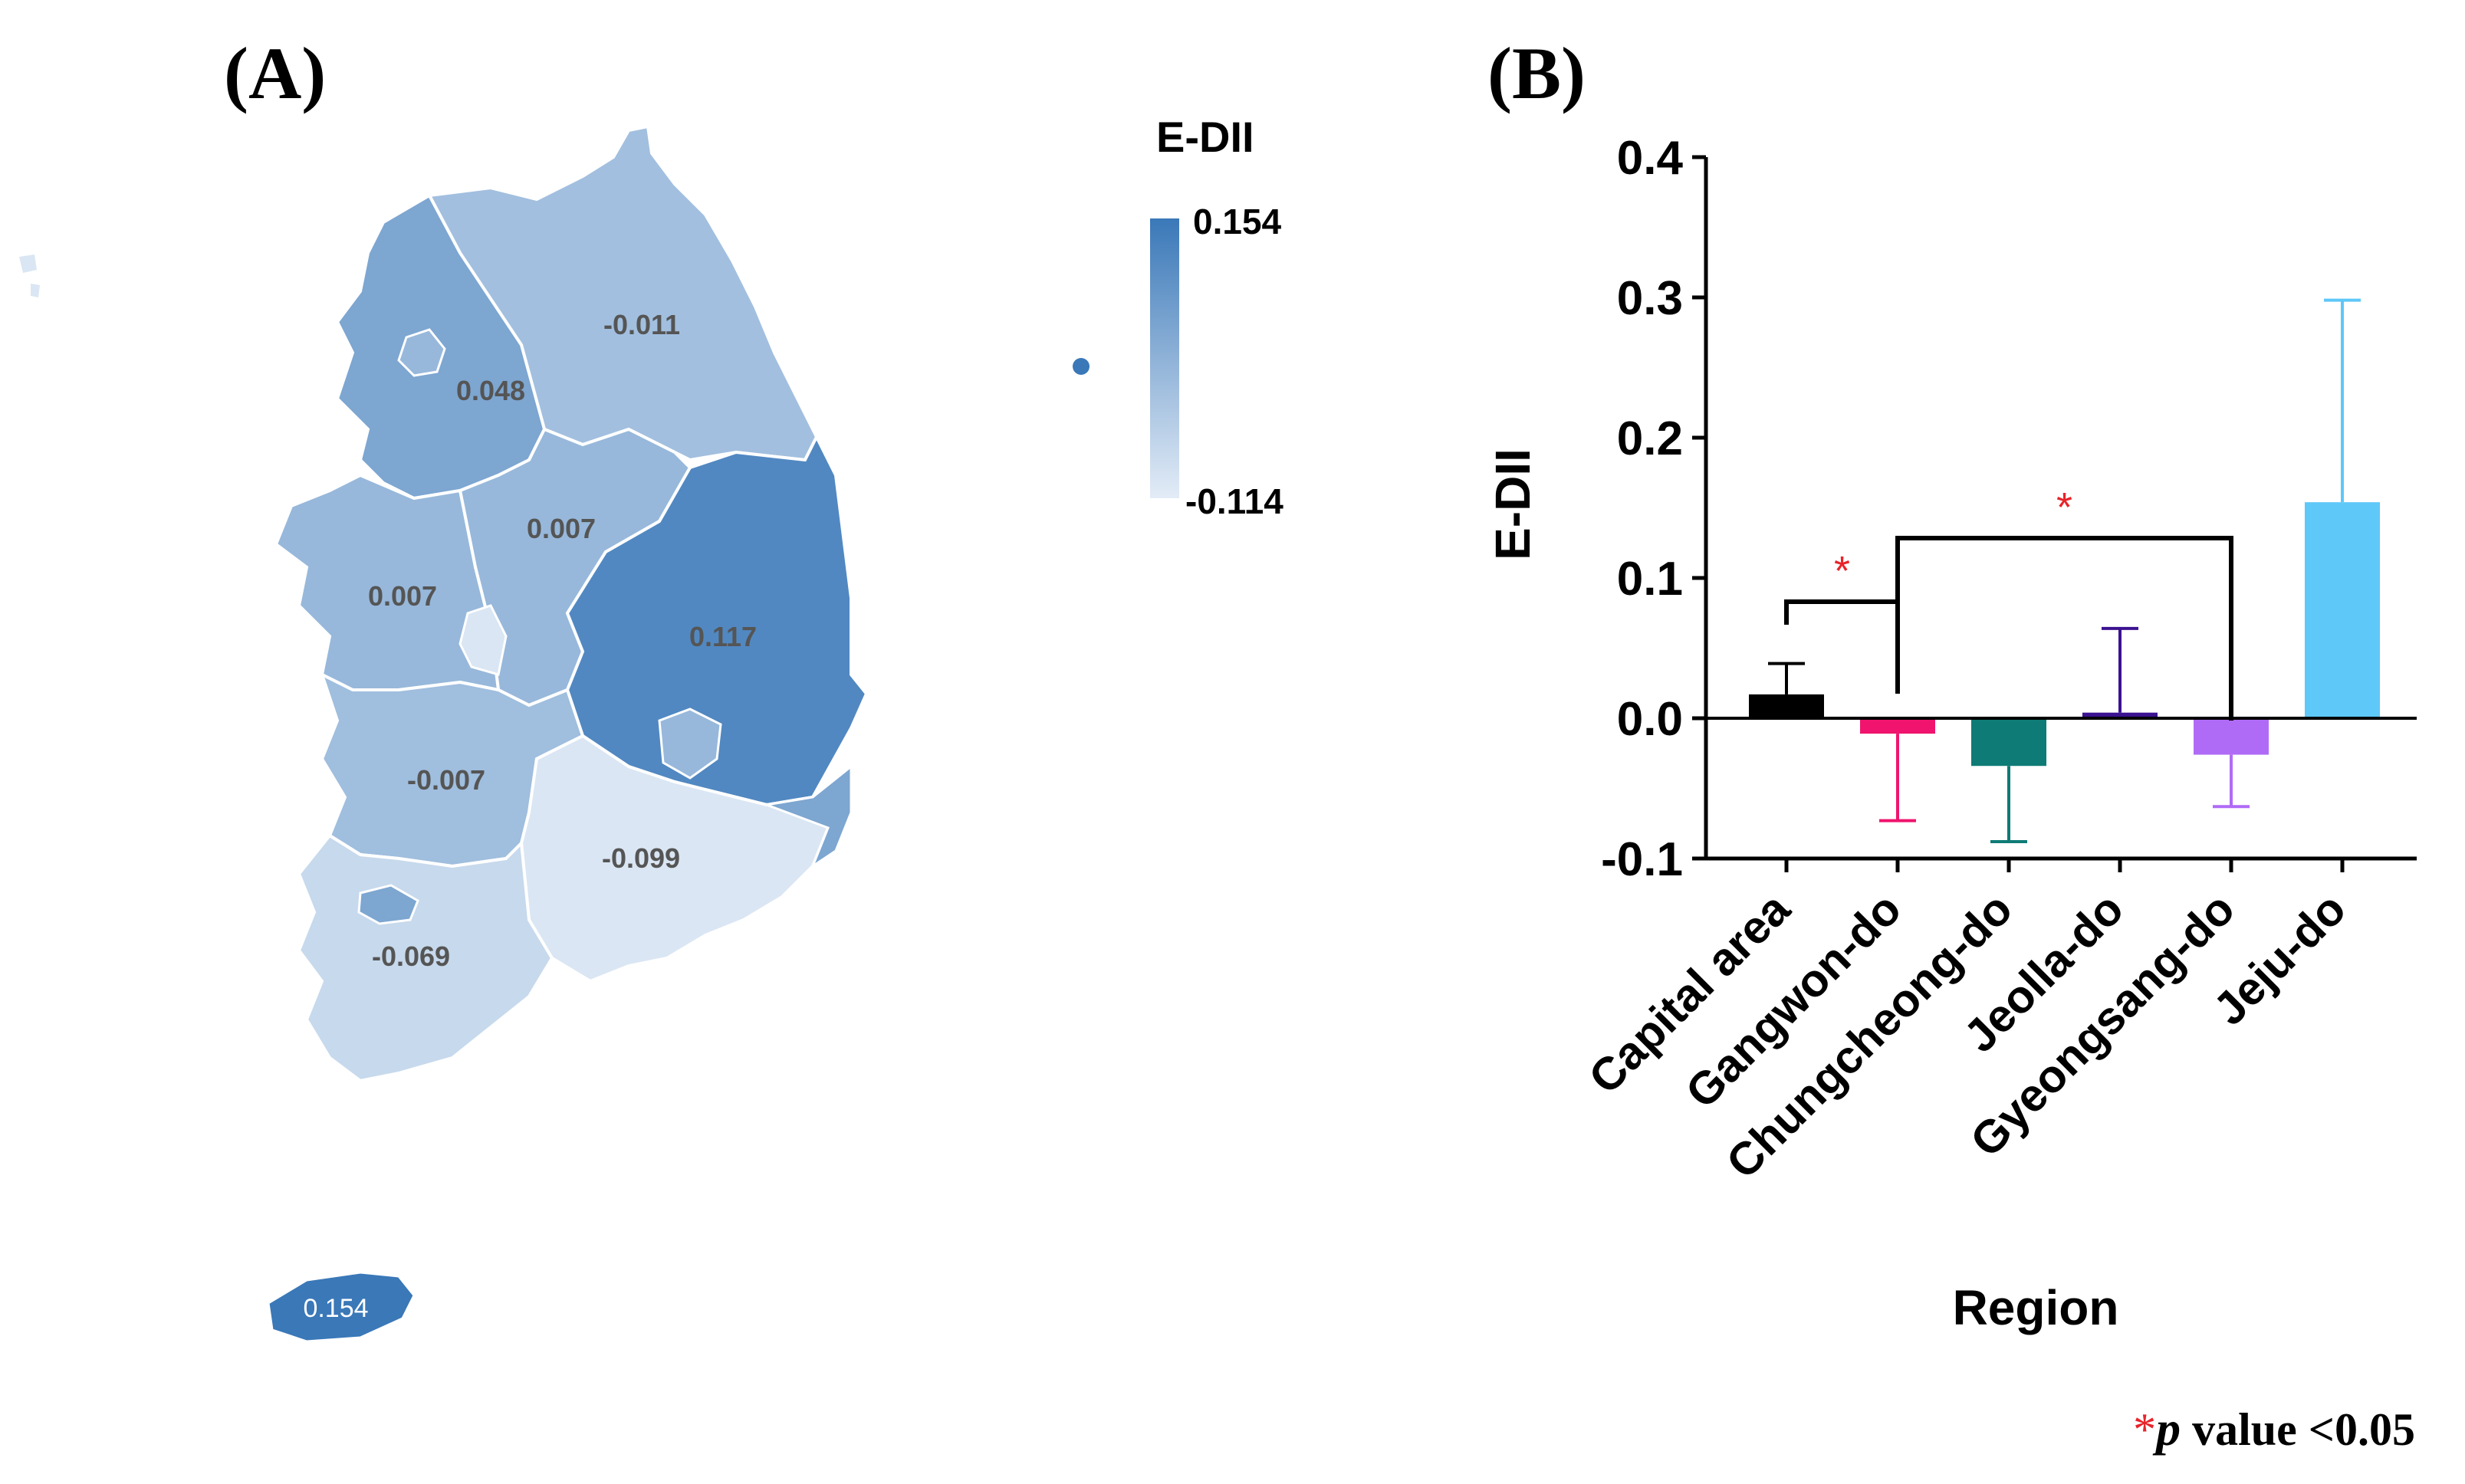  What do you see at coordinates (1650, 298) in the screenshot?
I see `y-tick-label: 0.3` at bounding box center [1650, 298].